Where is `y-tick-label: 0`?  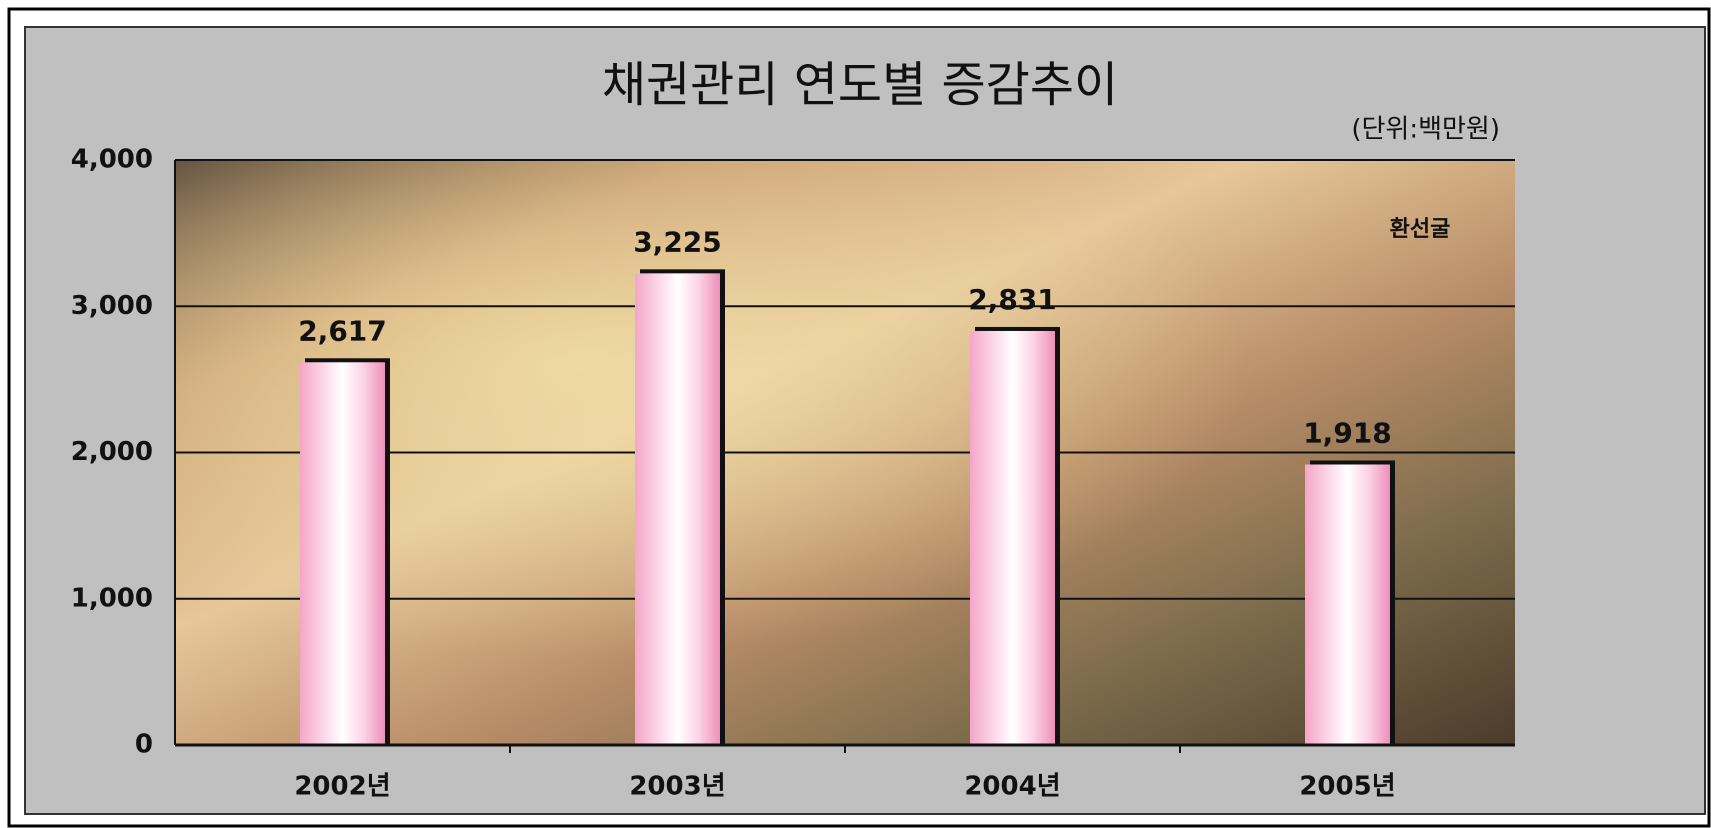 y-tick-label: 0 is located at coordinates (144, 745).